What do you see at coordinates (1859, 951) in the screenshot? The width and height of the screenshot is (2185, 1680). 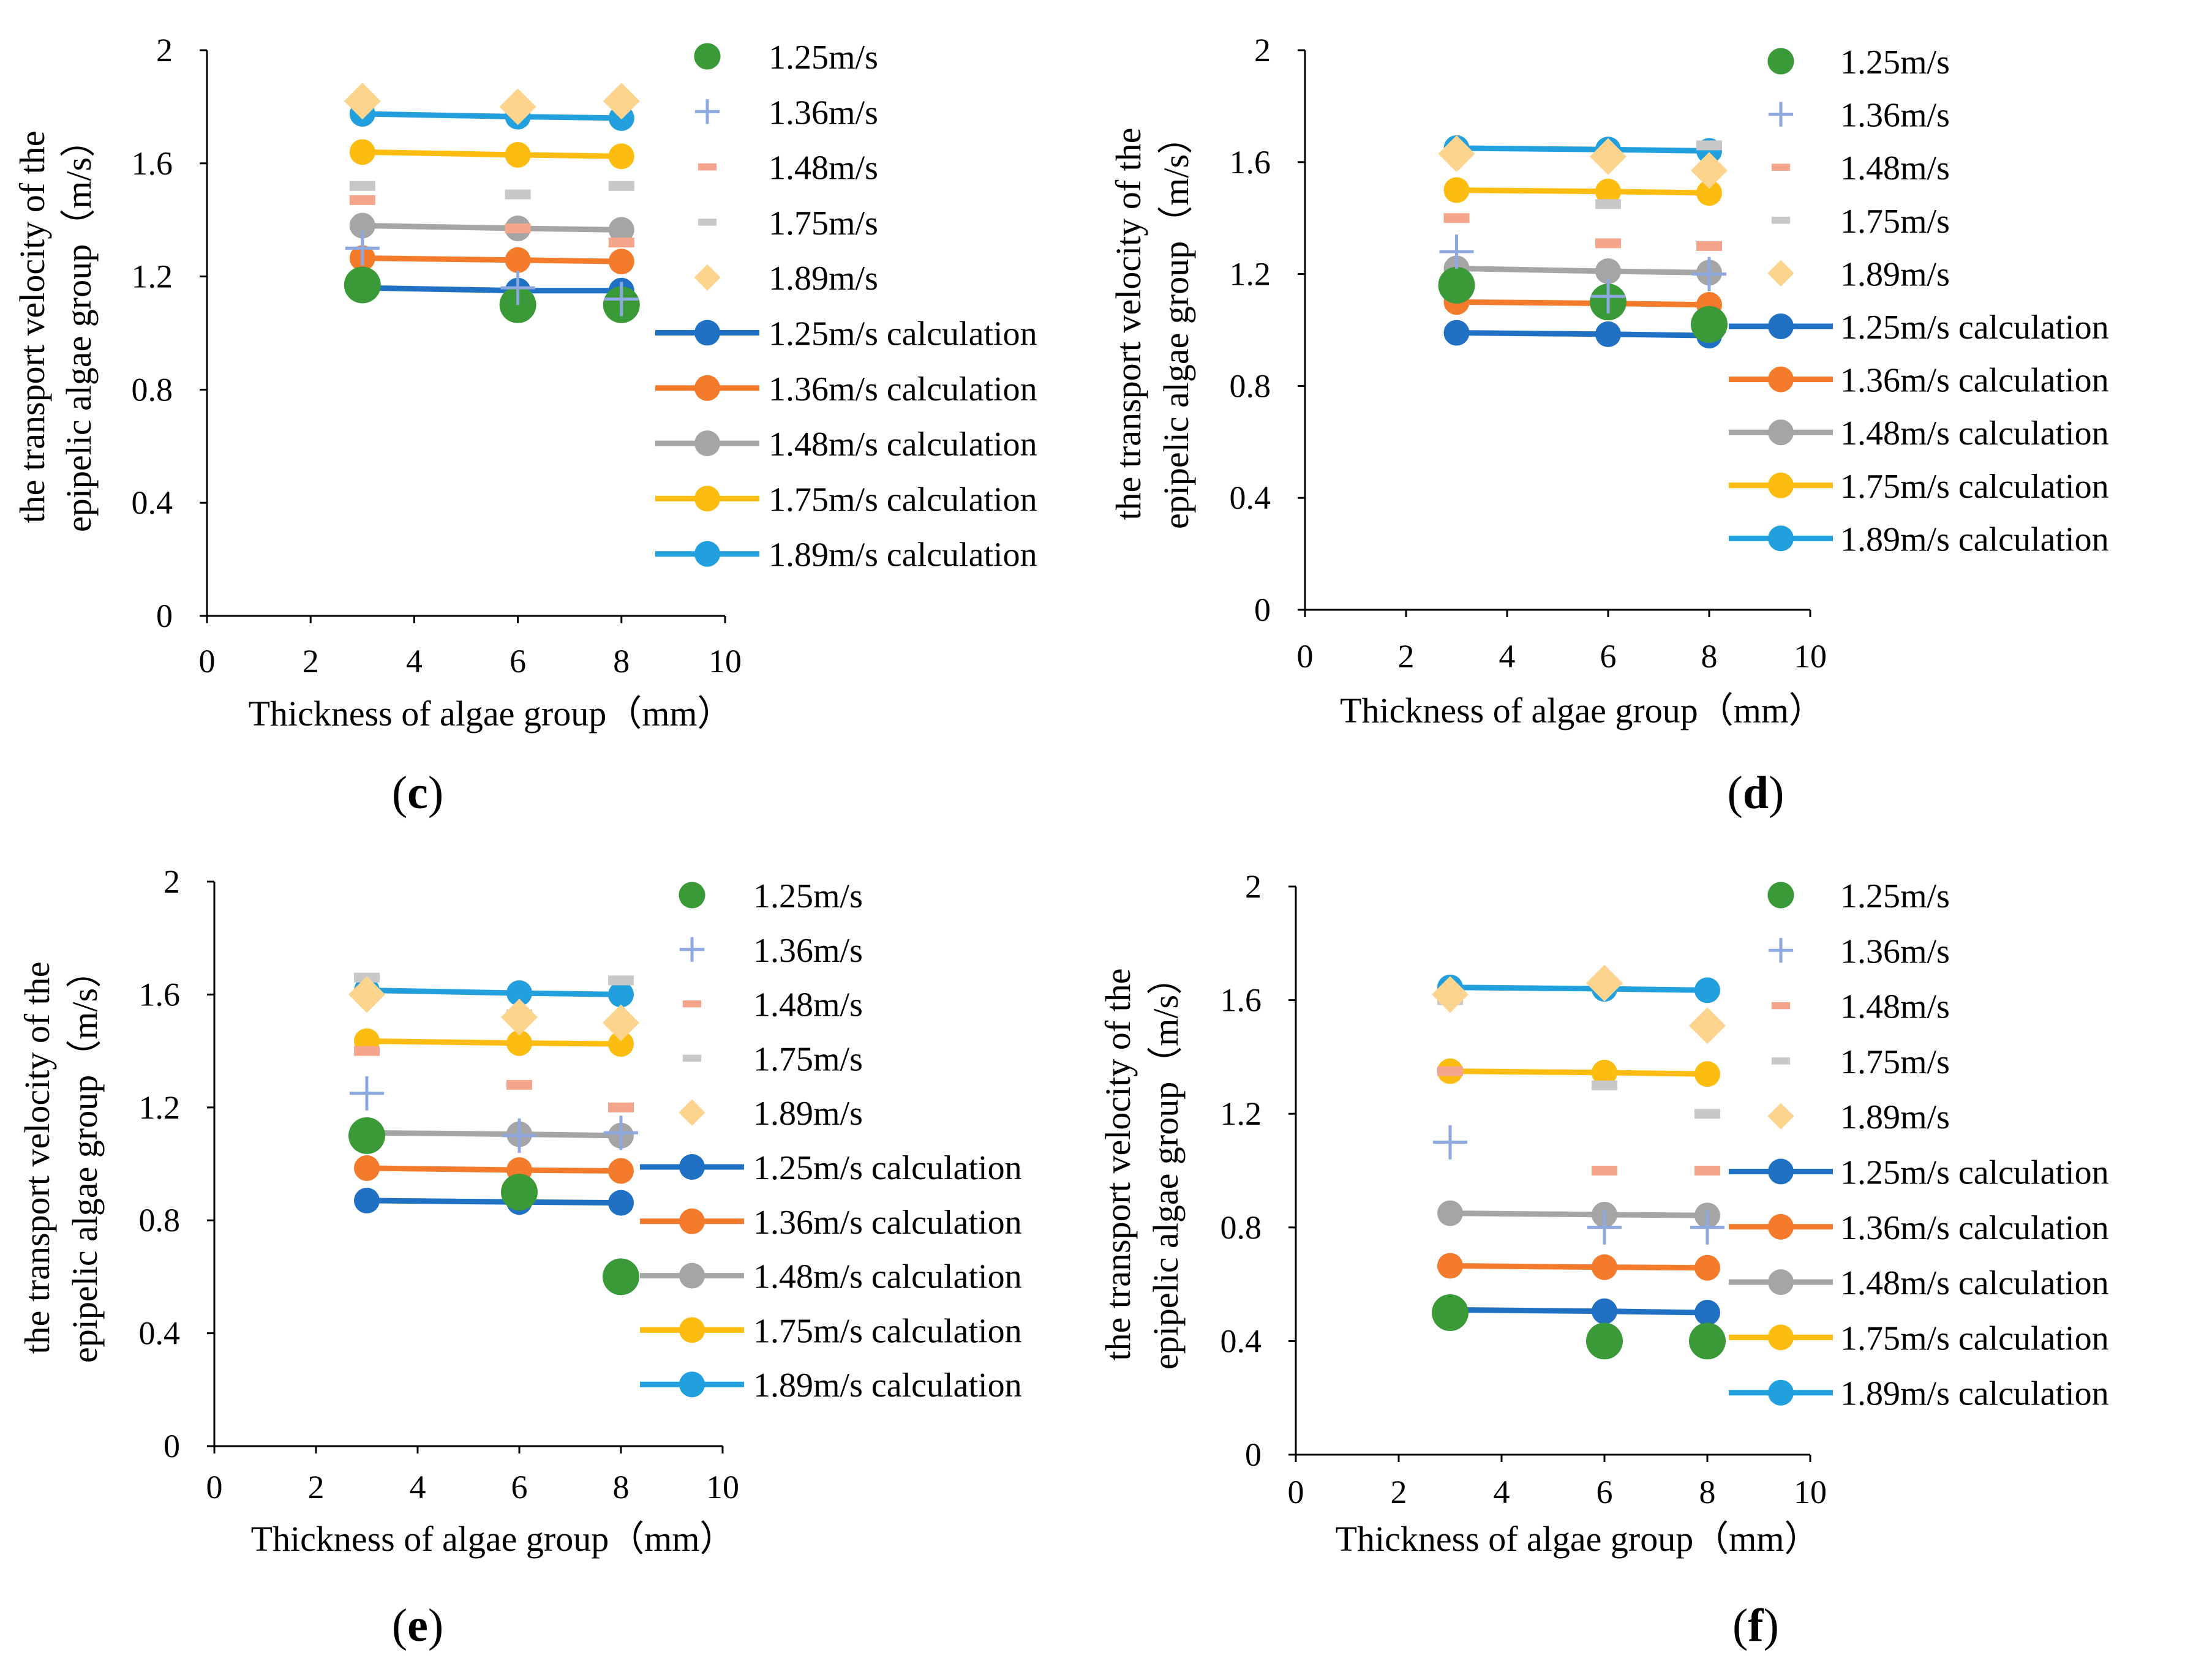 I see `legend-item: 1.36m/s` at bounding box center [1859, 951].